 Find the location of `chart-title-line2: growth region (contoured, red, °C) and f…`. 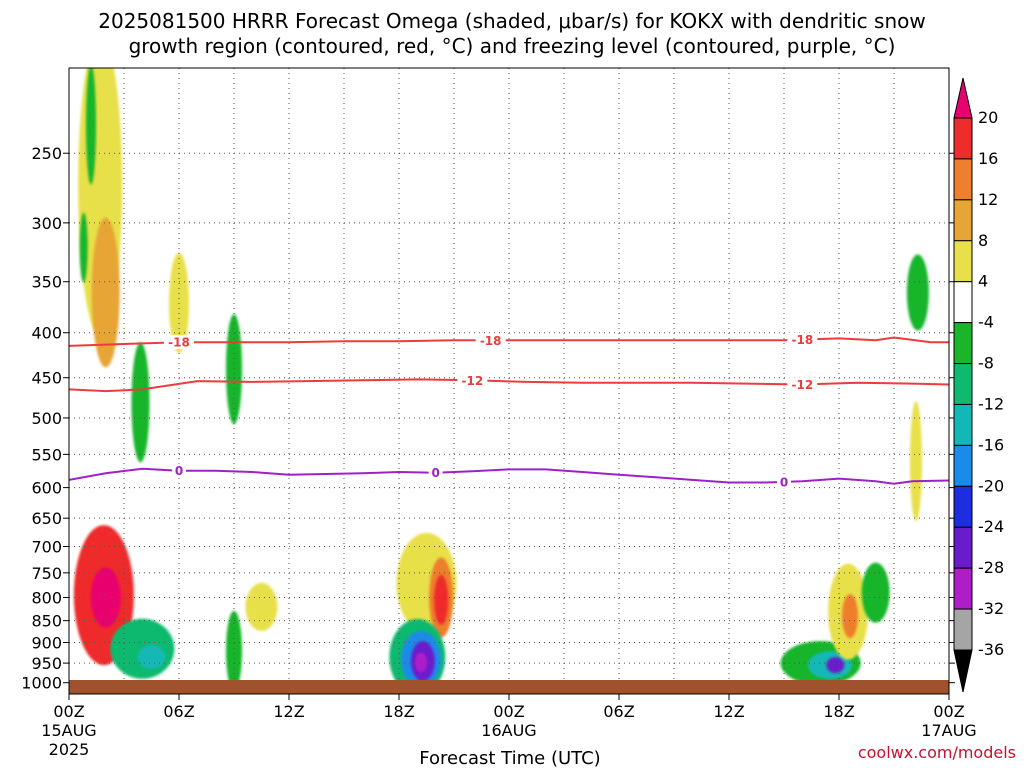

chart-title-line2: growth region (contoured, red, °C) and f… is located at coordinates (512, 46).